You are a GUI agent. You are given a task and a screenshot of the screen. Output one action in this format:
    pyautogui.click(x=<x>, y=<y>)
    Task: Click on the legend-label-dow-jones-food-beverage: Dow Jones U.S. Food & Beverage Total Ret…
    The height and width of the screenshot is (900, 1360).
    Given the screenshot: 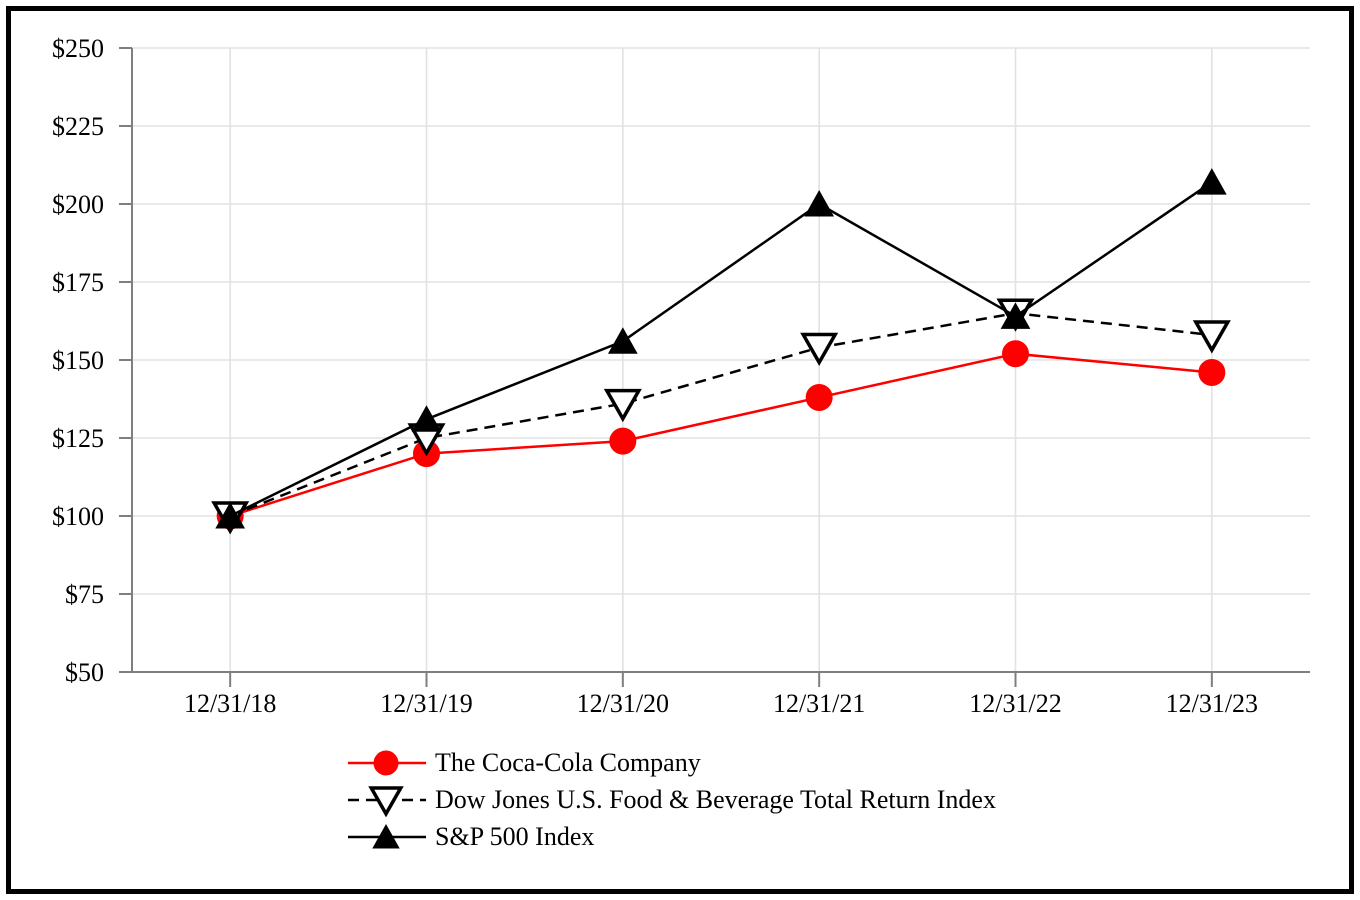 What is the action you would take?
    pyautogui.click(x=715, y=799)
    